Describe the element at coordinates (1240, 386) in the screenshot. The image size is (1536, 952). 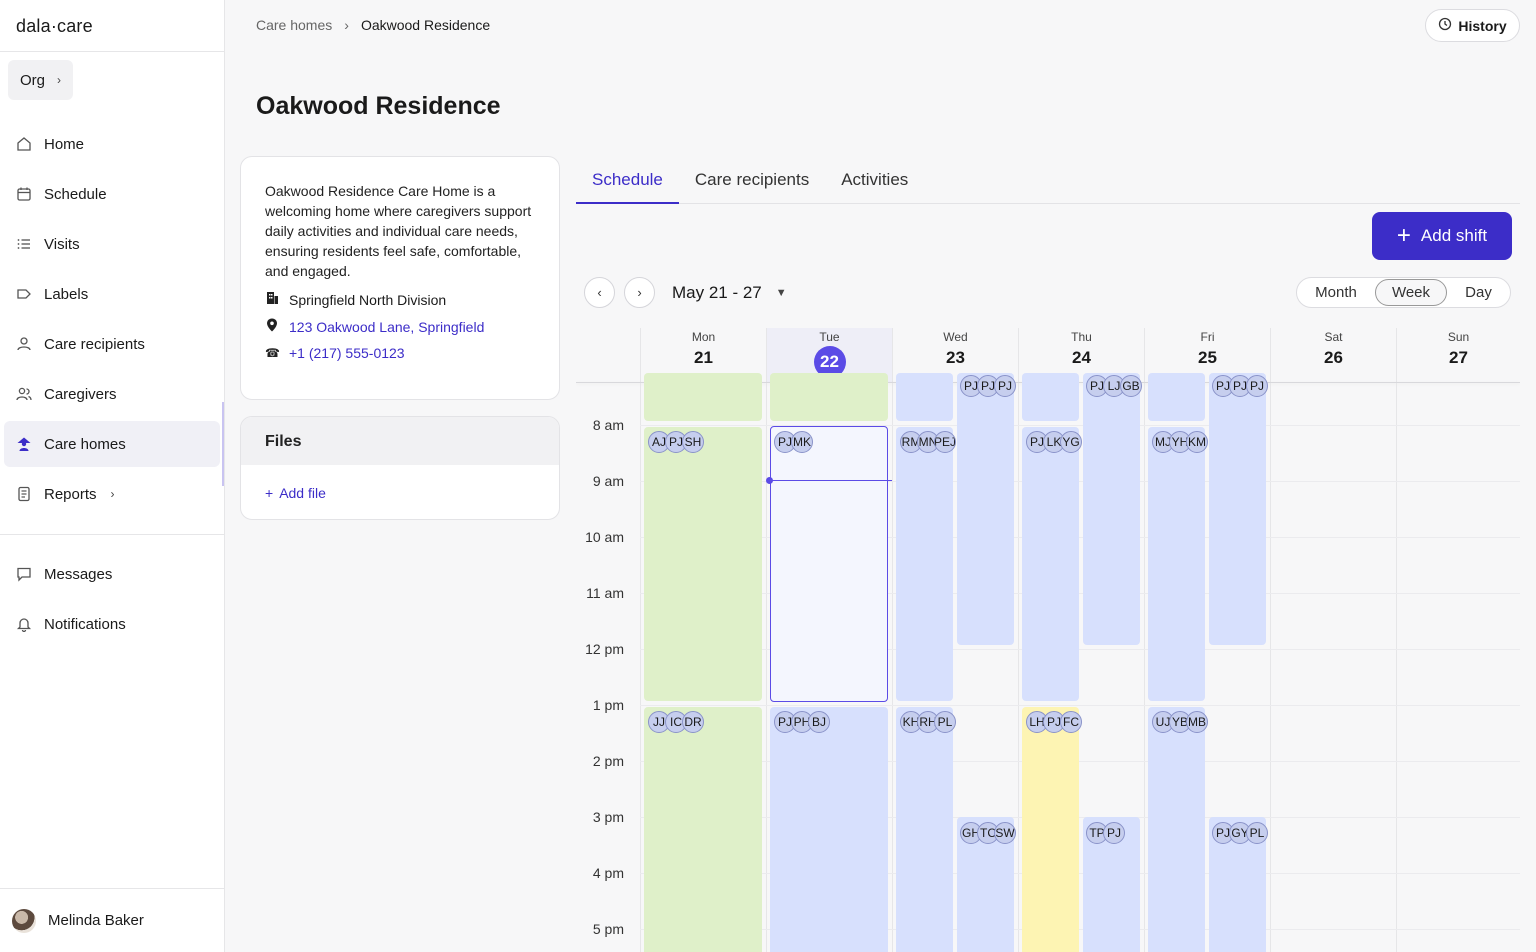
I see `caregiver-avatars: PJ PJ PJ` at that location.